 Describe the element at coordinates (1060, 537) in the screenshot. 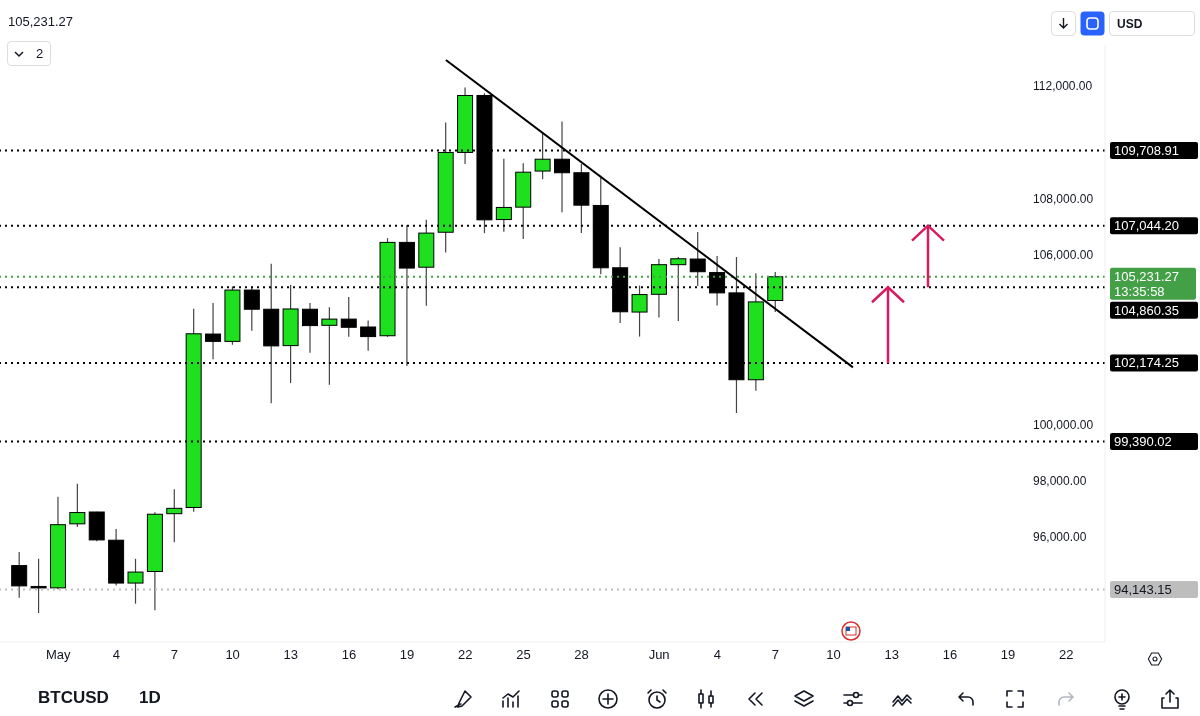

I see `y-tick-label: 96,000.00` at that location.